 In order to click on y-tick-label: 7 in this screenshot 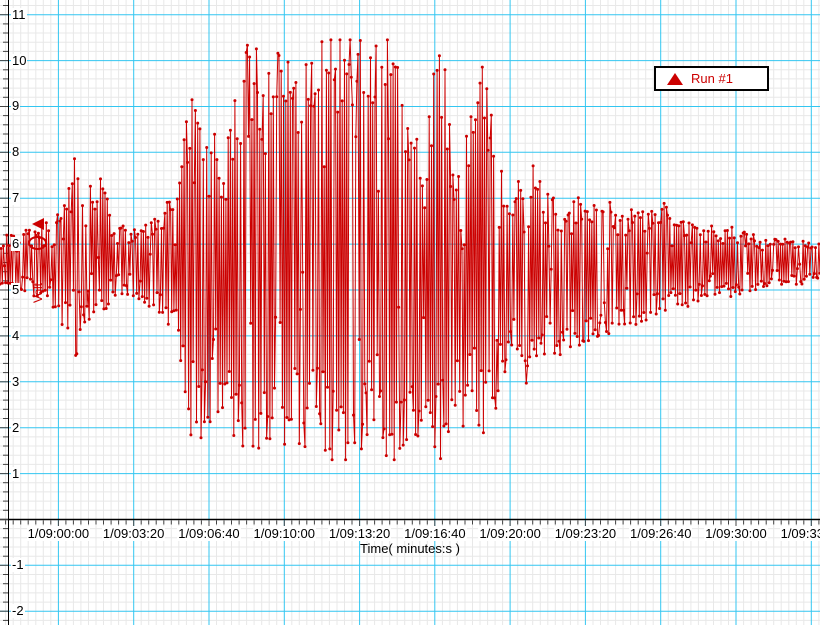, I will do `click(16, 198)`.